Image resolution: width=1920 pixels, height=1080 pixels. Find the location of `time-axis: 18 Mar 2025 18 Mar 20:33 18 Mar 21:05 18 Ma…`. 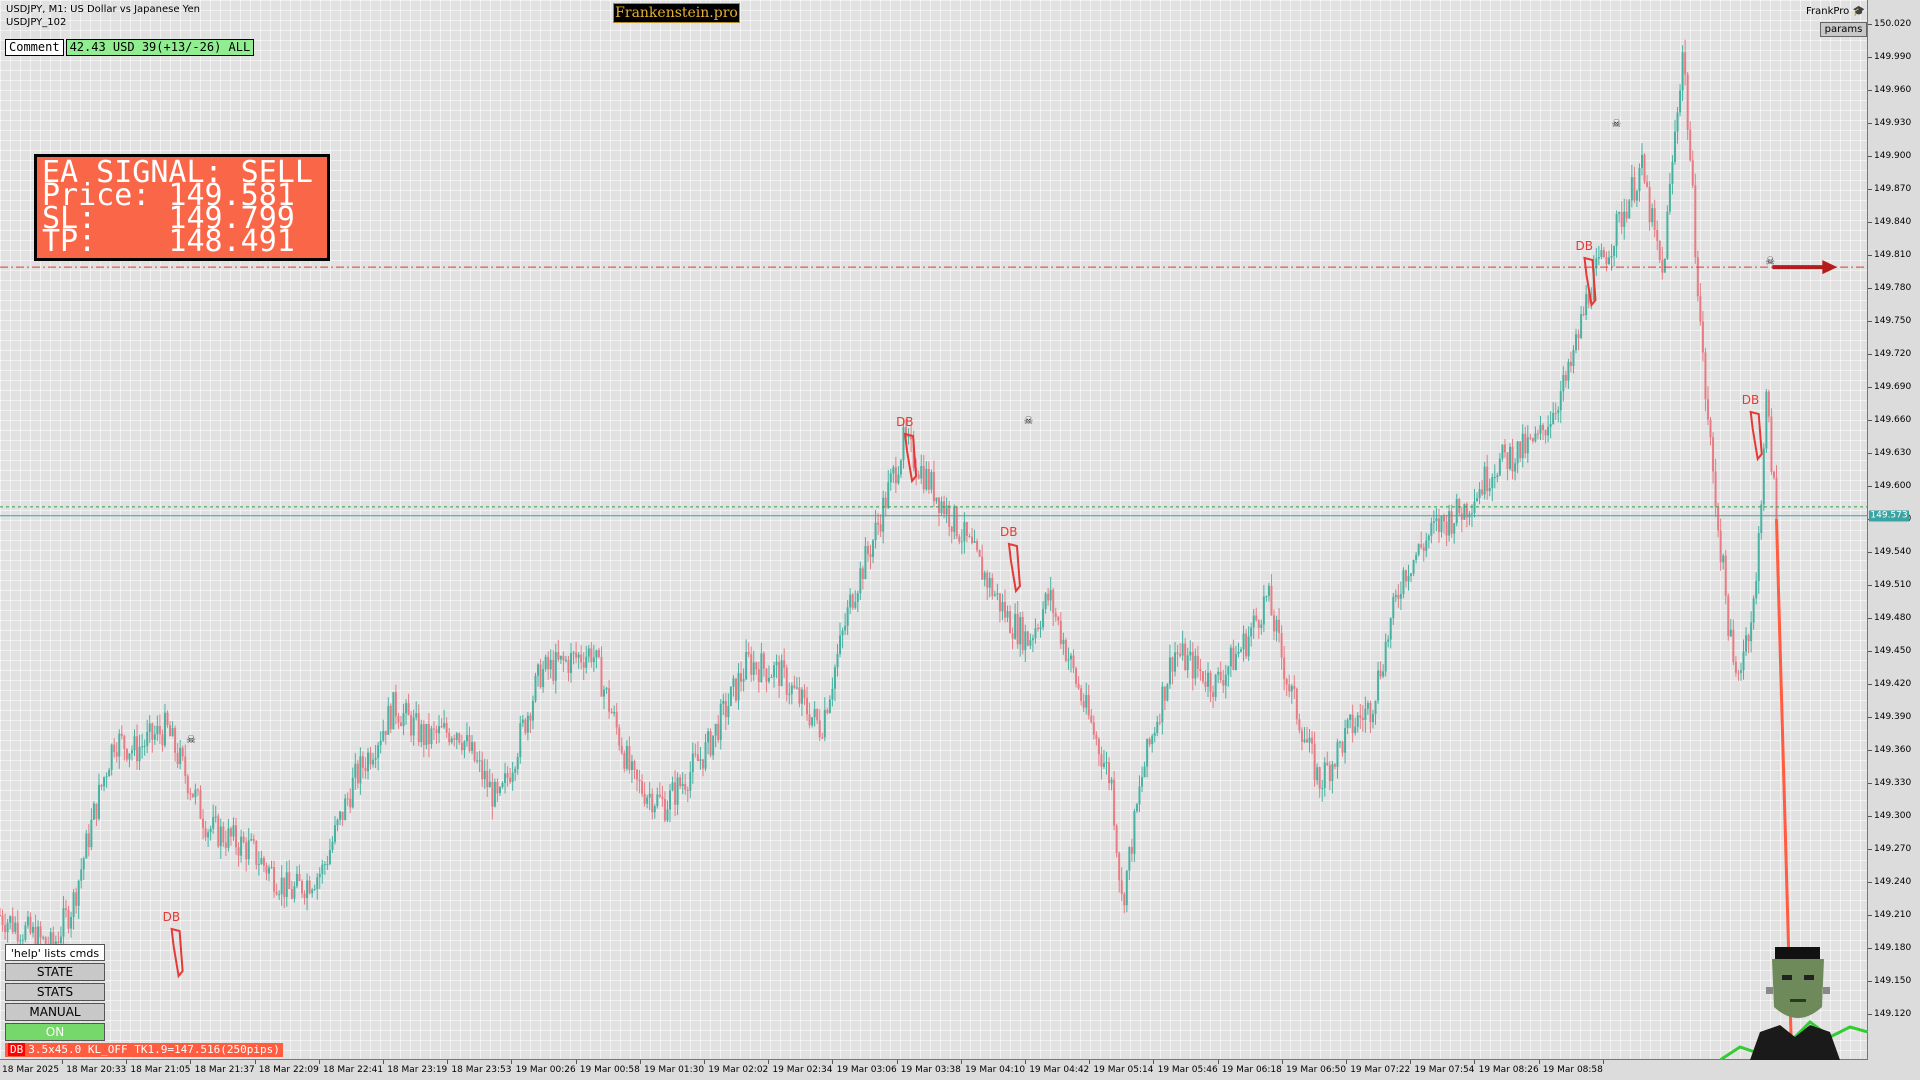

time-axis: 18 Mar 2025 18 Mar 20:33 18 Mar 21:05 18 Ma… is located at coordinates (934, 1070).